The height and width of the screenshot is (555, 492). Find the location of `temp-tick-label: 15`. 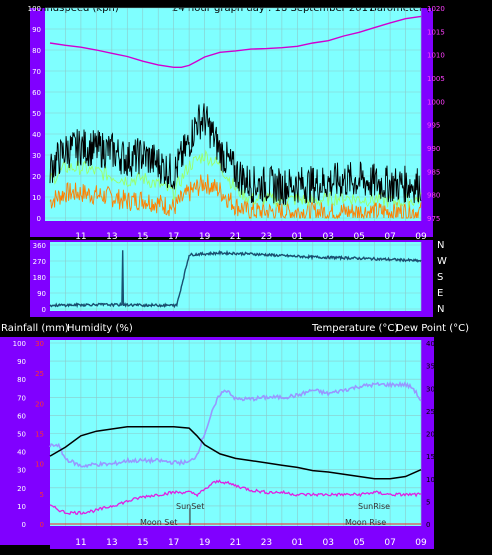

temp-tick-label: 15 is located at coordinates (430, 457).